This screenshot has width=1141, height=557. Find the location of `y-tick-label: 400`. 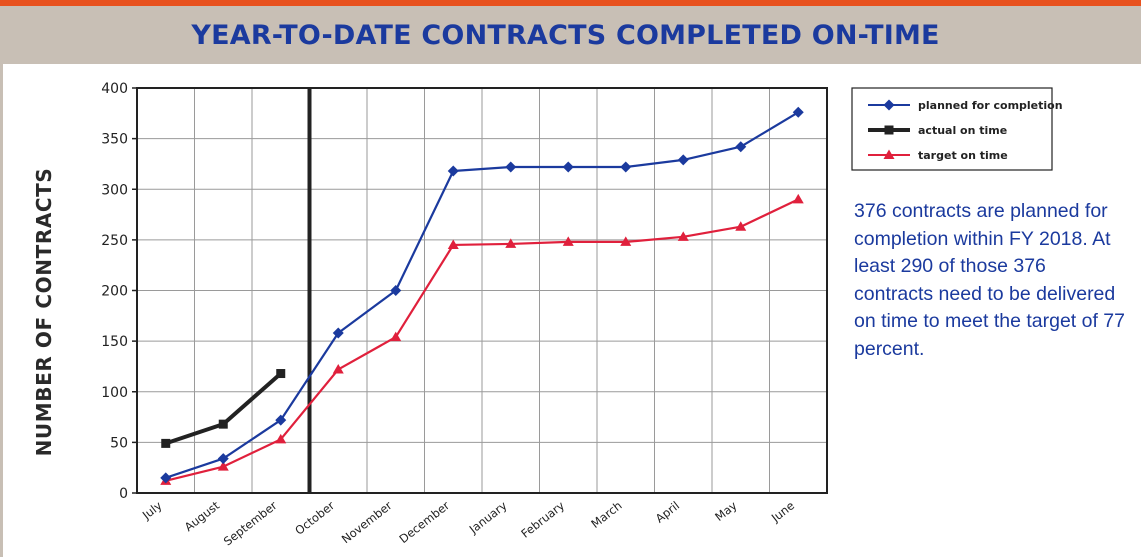

y-tick-label: 400 is located at coordinates (114, 89).